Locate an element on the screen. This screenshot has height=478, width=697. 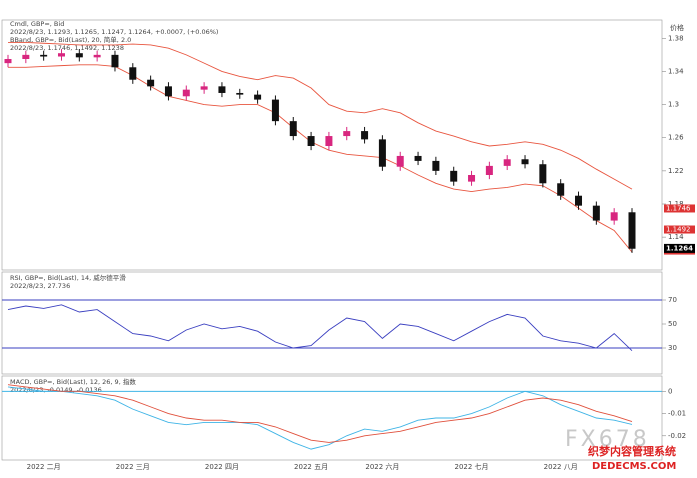
panel-header: 2022/8/23, 1.1746, 1.1492, 1.1238 is located at coordinates (67, 48).